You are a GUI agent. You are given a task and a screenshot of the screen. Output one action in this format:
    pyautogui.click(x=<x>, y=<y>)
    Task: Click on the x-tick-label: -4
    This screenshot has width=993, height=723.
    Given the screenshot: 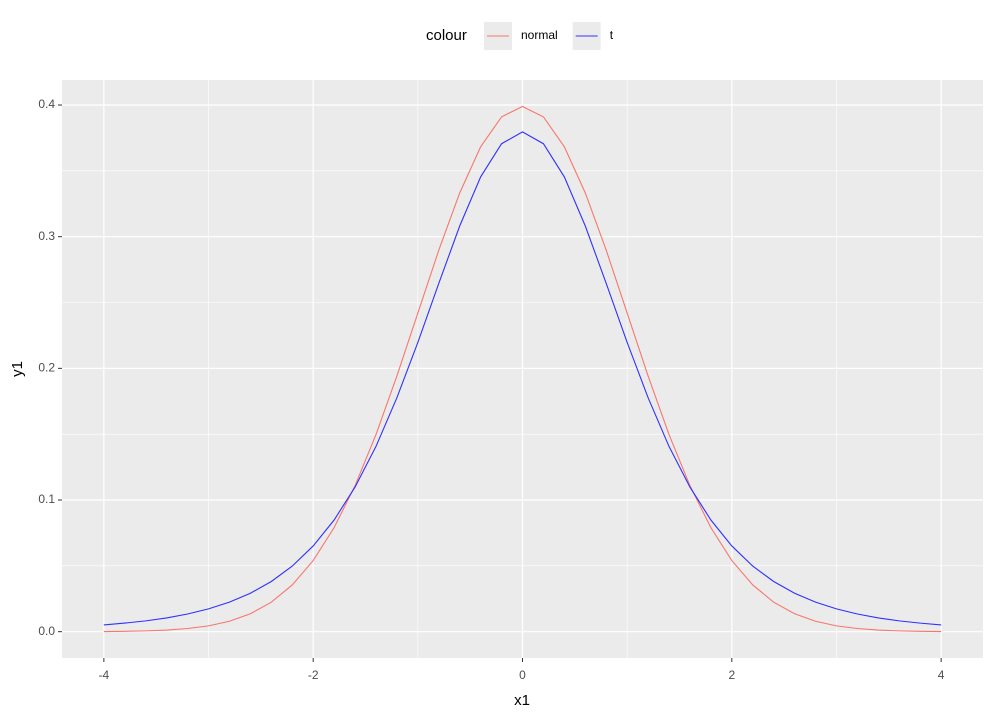 What is the action you would take?
    pyautogui.click(x=104, y=675)
    